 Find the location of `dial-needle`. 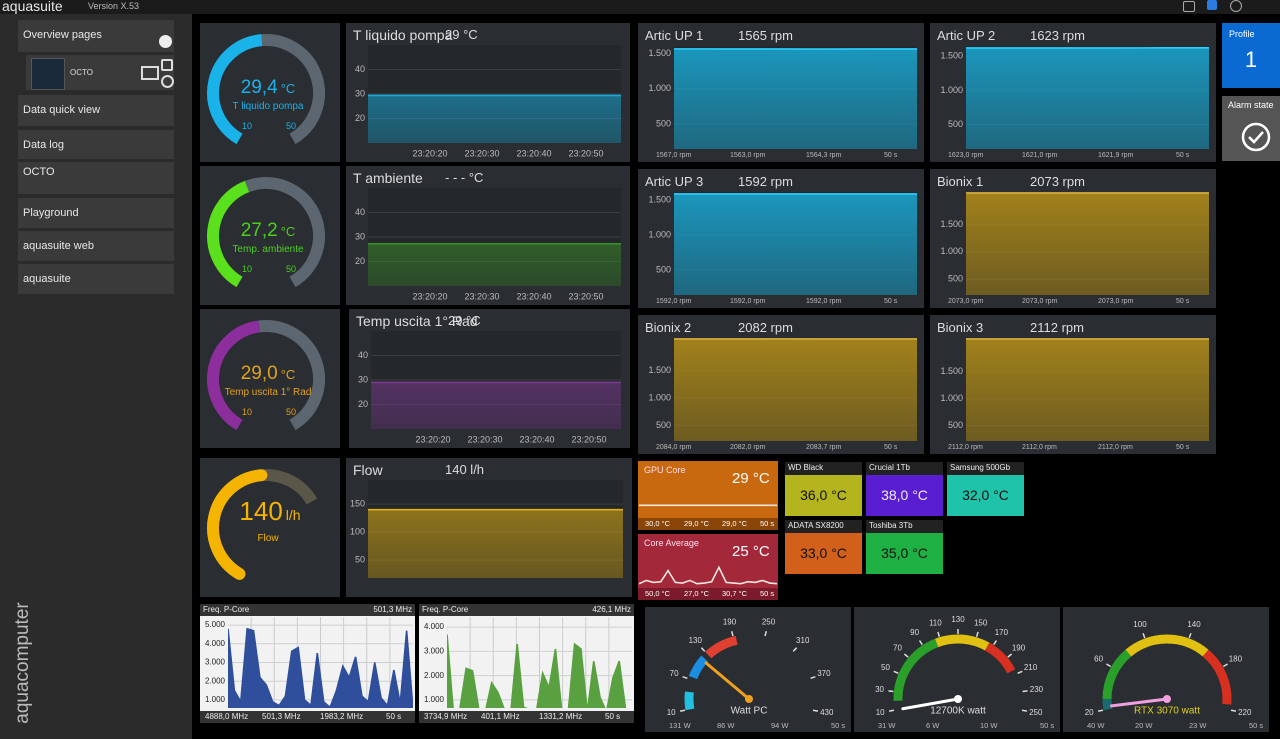

dial-needle is located at coordinates (930, 704).